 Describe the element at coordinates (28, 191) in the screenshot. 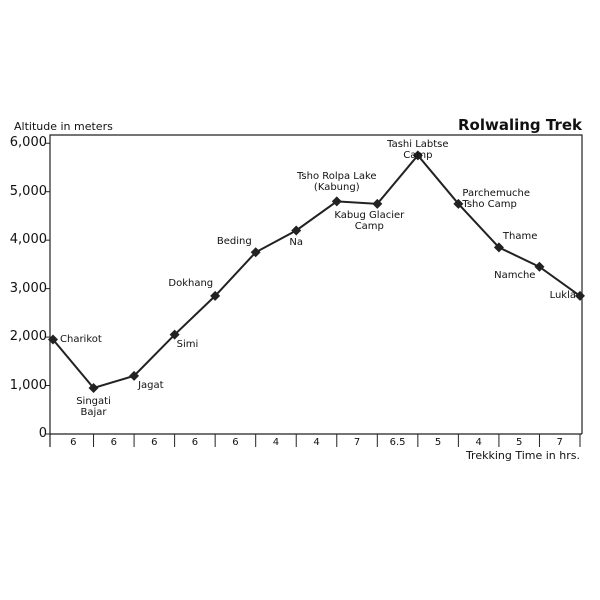

I see `y-tick-label: 5,000` at that location.